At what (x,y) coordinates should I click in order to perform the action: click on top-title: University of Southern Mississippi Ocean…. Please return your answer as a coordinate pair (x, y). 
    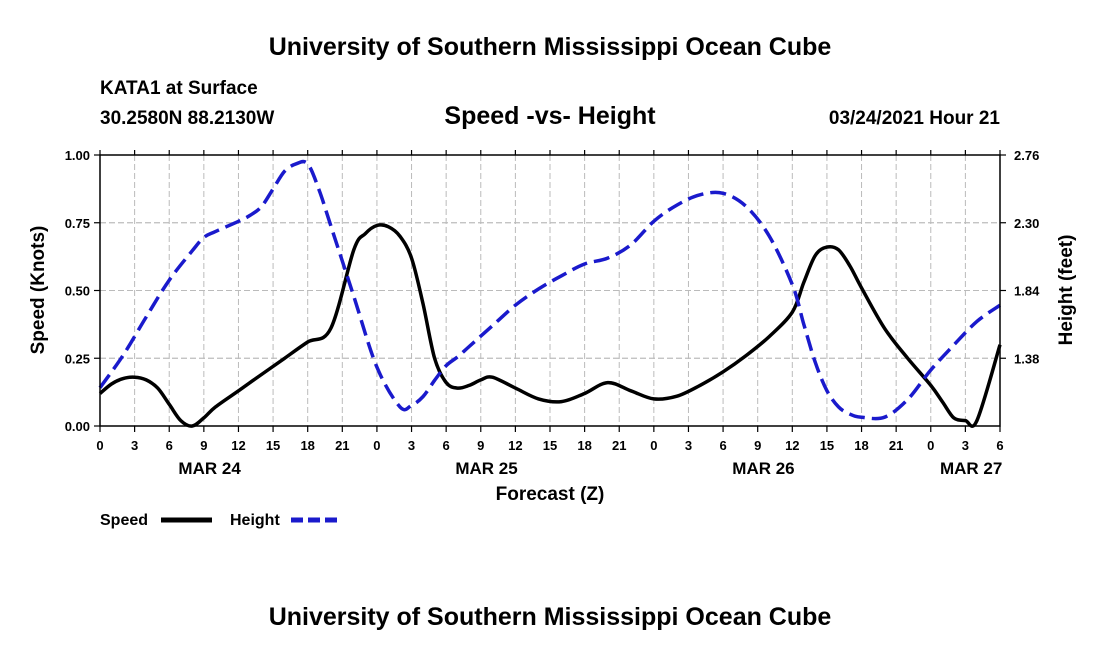
    Looking at the image, I should click on (550, 47).